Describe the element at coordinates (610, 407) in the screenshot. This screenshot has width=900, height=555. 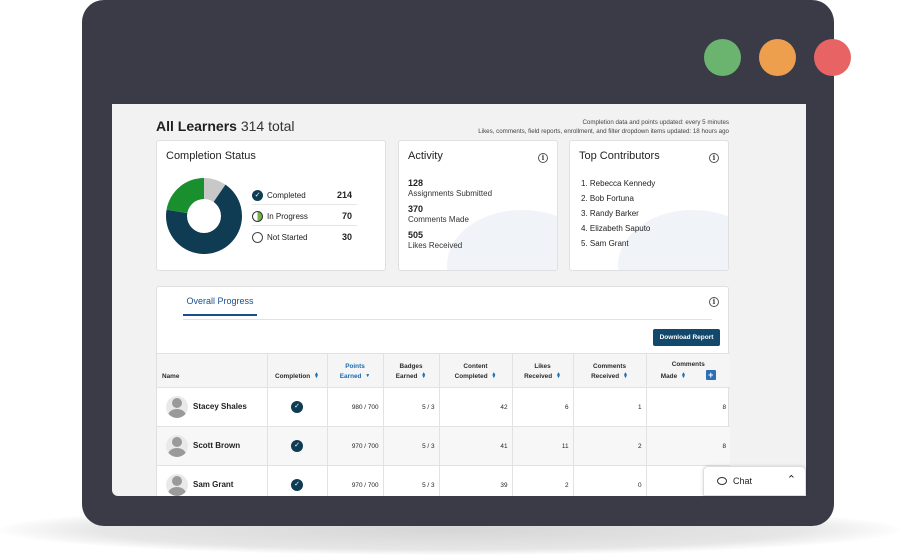
I see `comments-received-cell: 1` at that location.